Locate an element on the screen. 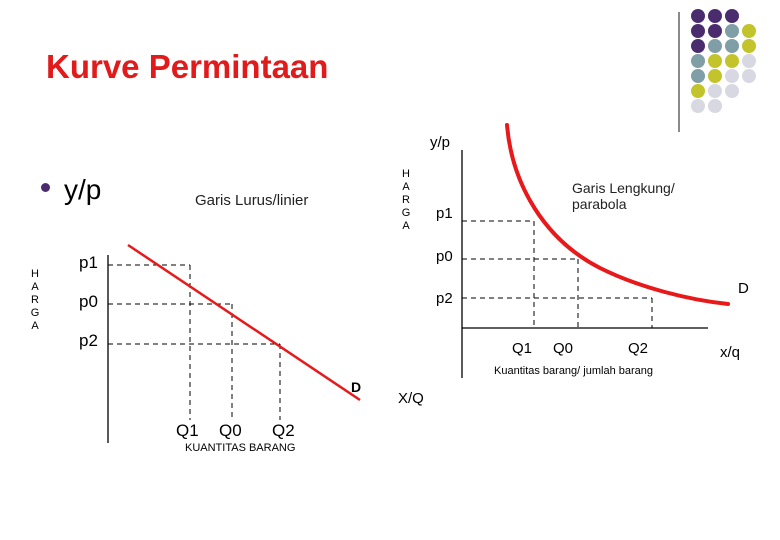 This screenshot has width=780, height=540. right-y-axis-label: H A R G A is located at coordinates (406, 200).